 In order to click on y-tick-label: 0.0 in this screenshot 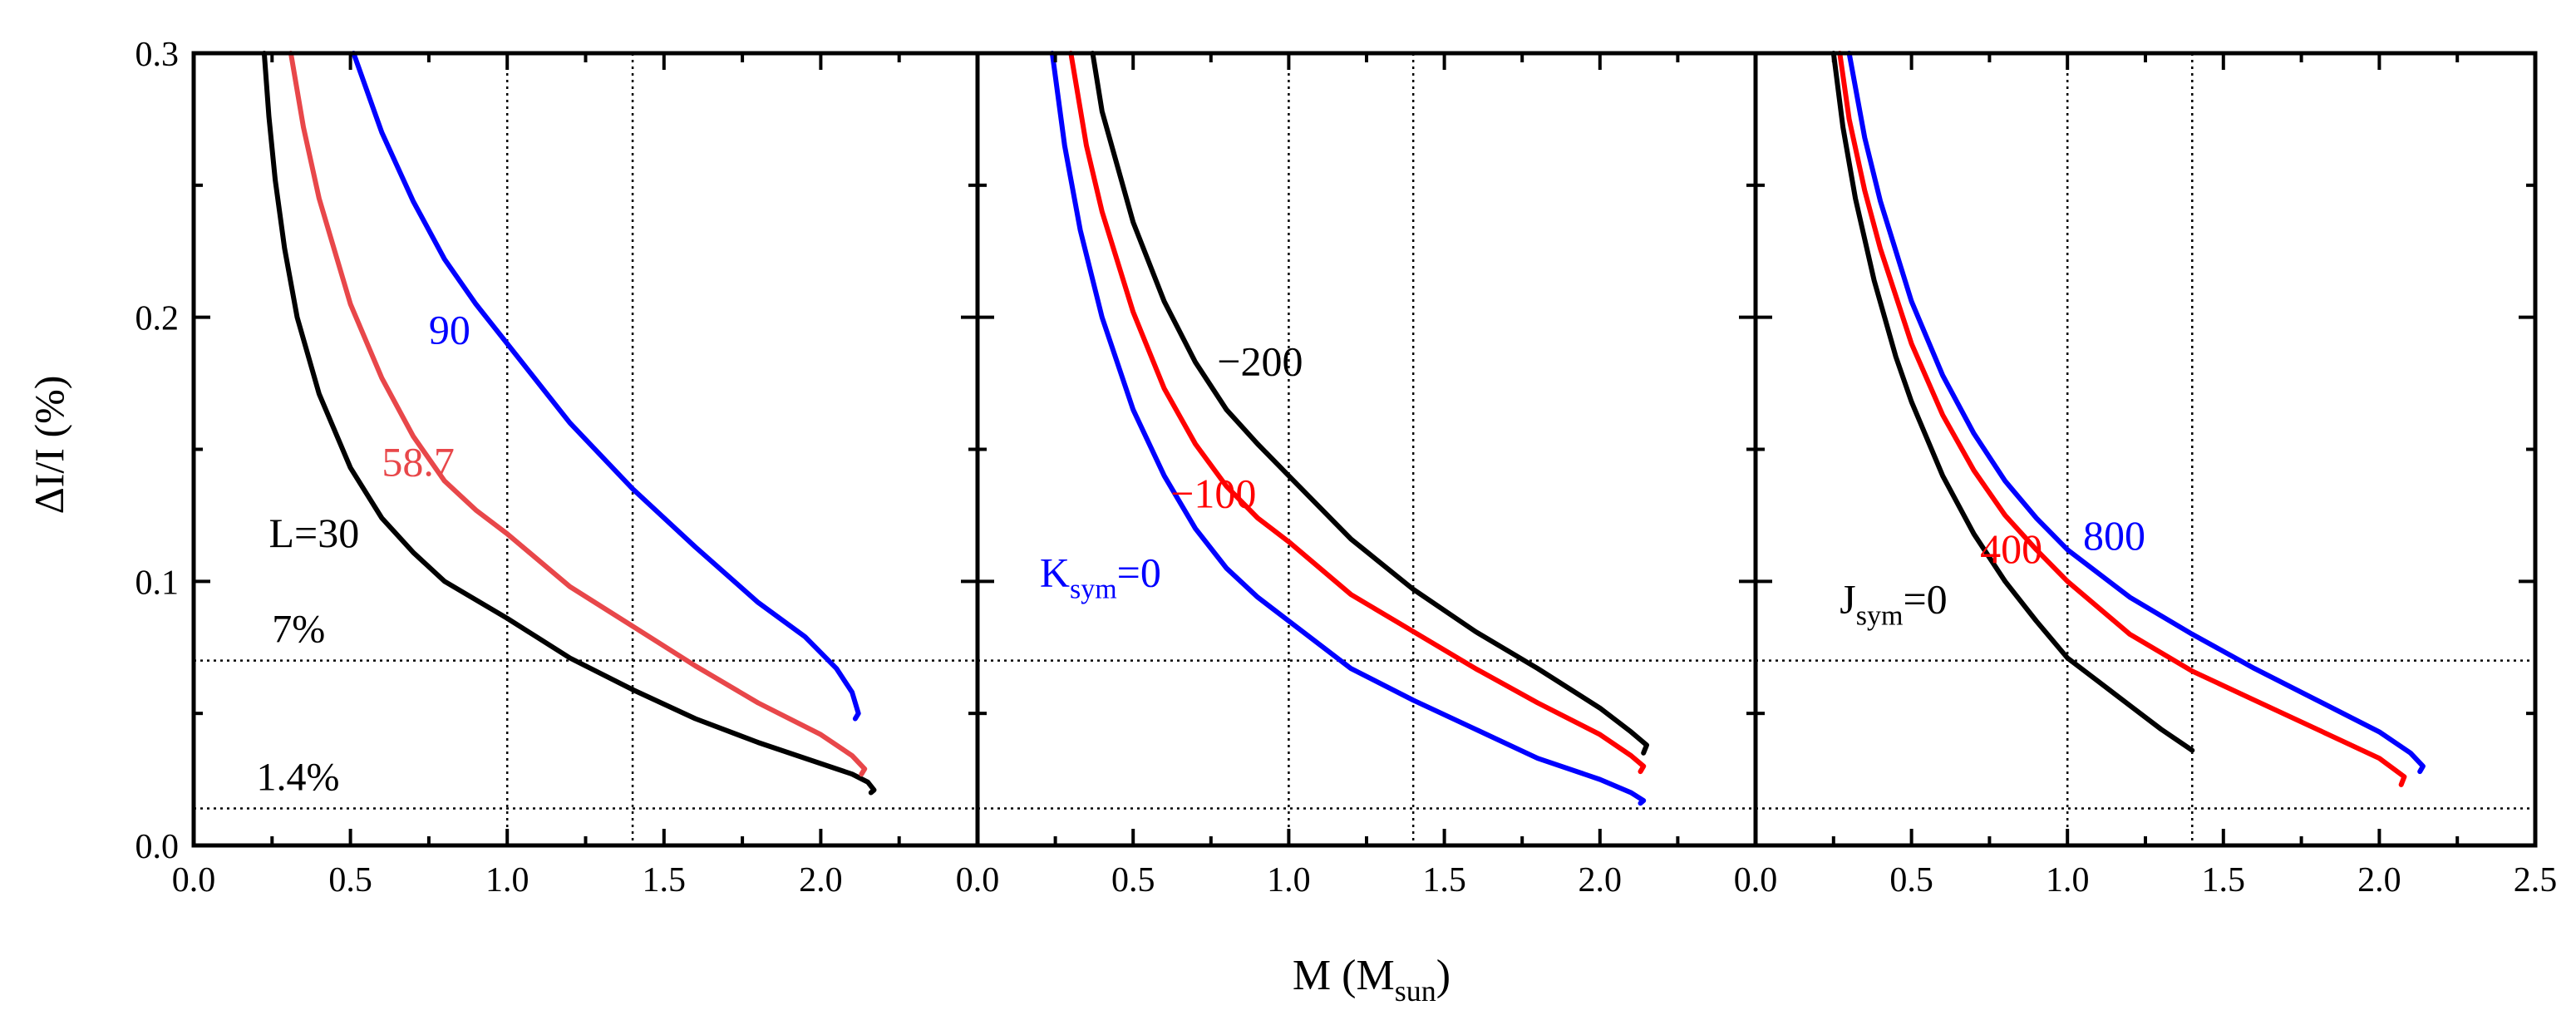, I will do `click(157, 847)`.